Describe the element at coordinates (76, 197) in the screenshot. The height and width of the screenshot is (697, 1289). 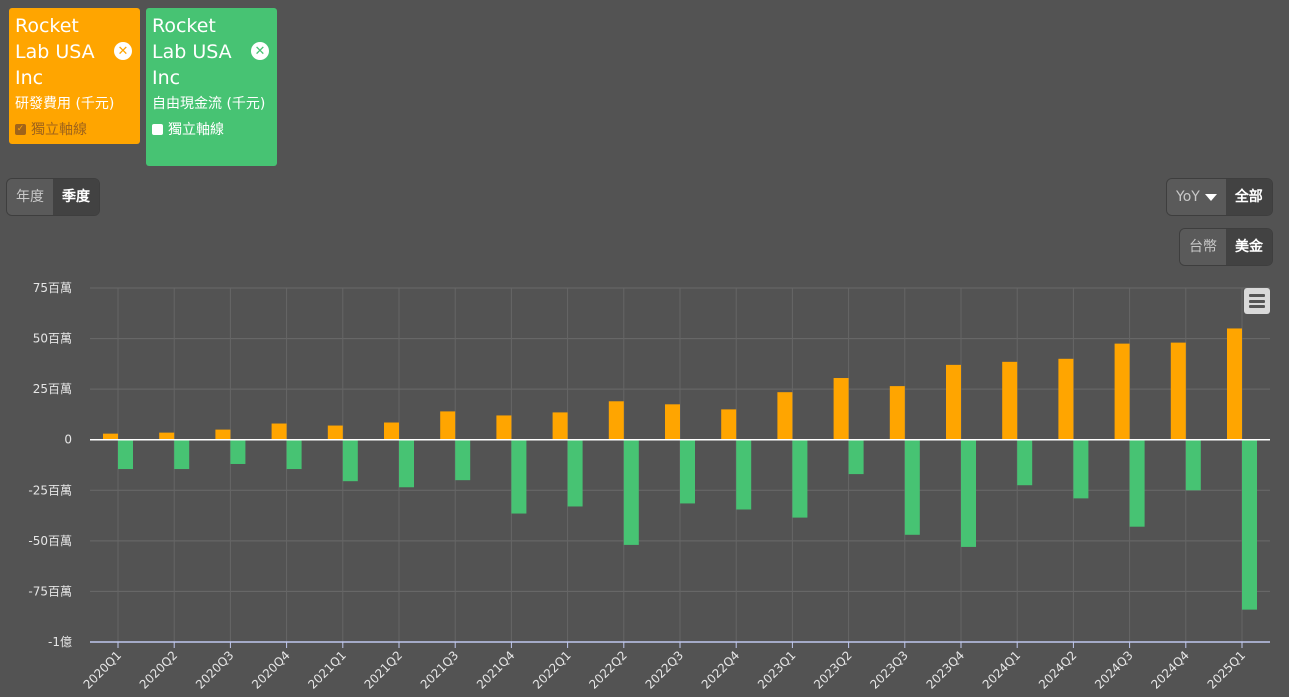
I see `quarterly-button: 季度` at that location.